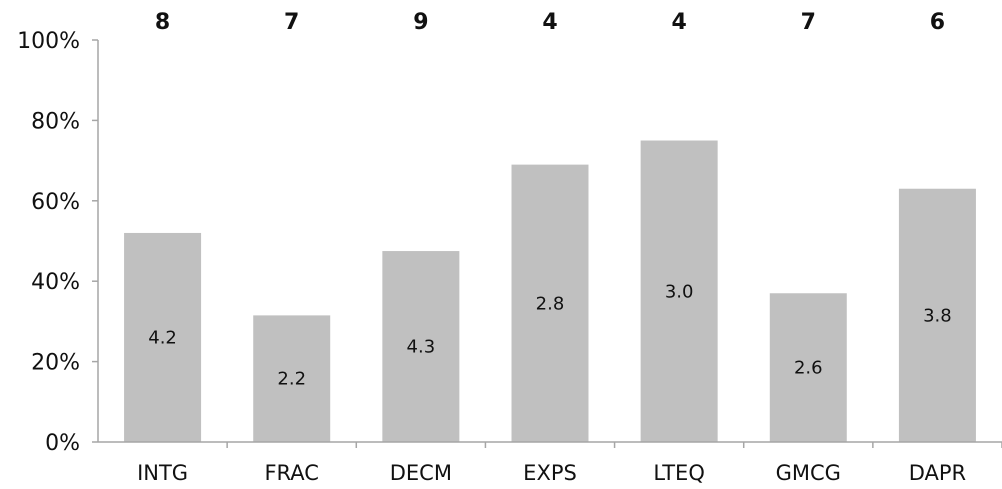 Image resolution: width=1002 pixels, height=489 pixels. What do you see at coordinates (55, 202) in the screenshot?
I see `y-tick-label: 60%` at bounding box center [55, 202].